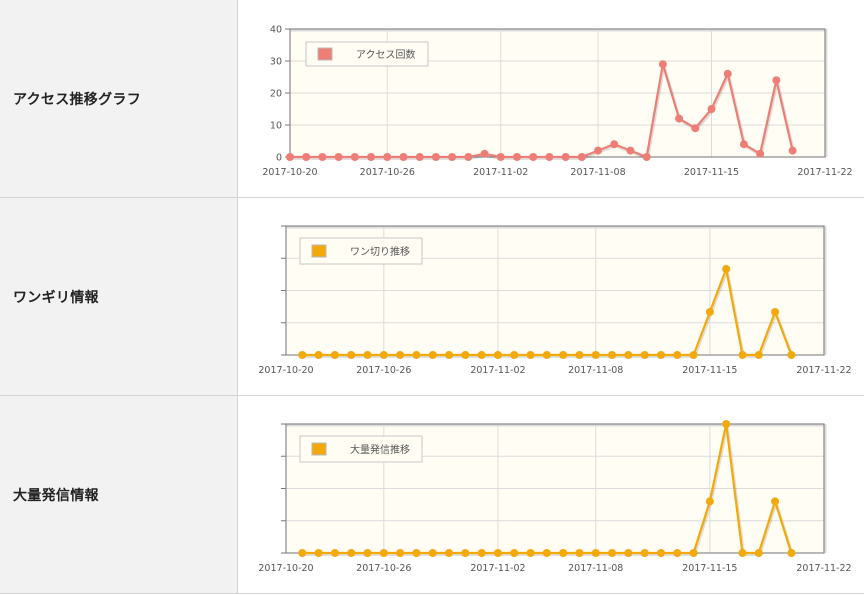  I want to click on y-tick-label: 30, so click(276, 62).